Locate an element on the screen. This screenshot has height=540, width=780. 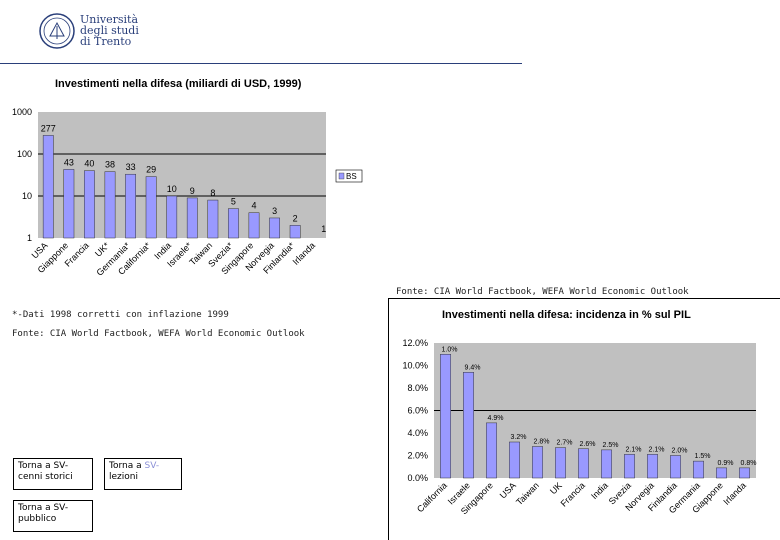
university-name-line: Università is located at coordinates (109, 19).